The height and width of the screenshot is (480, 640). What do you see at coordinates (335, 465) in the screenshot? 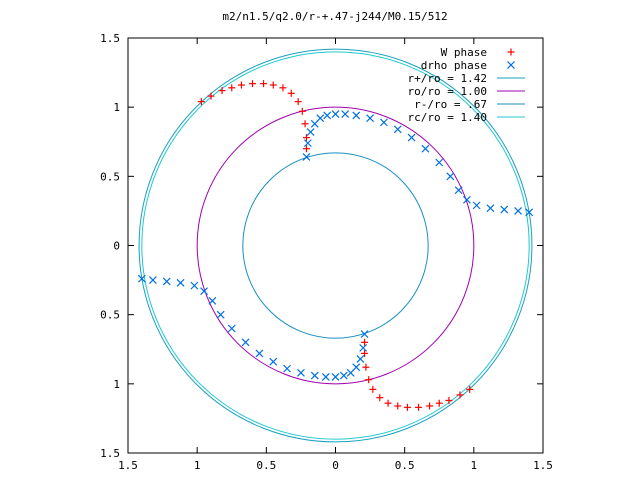
I see `x-tick-label: 0` at bounding box center [335, 465].